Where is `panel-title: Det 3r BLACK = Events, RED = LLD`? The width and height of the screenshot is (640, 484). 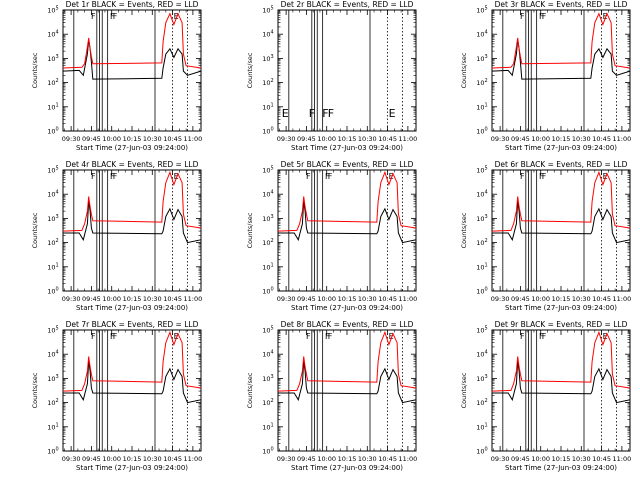
panel-title: Det 3r BLACK = Events, RED = LLD is located at coordinates (561, 4).